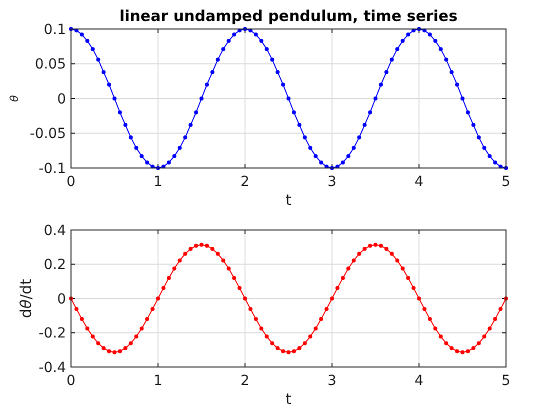 The image size is (560, 415). I want to click on y-tick-label: 0.4, so click(55, 230).